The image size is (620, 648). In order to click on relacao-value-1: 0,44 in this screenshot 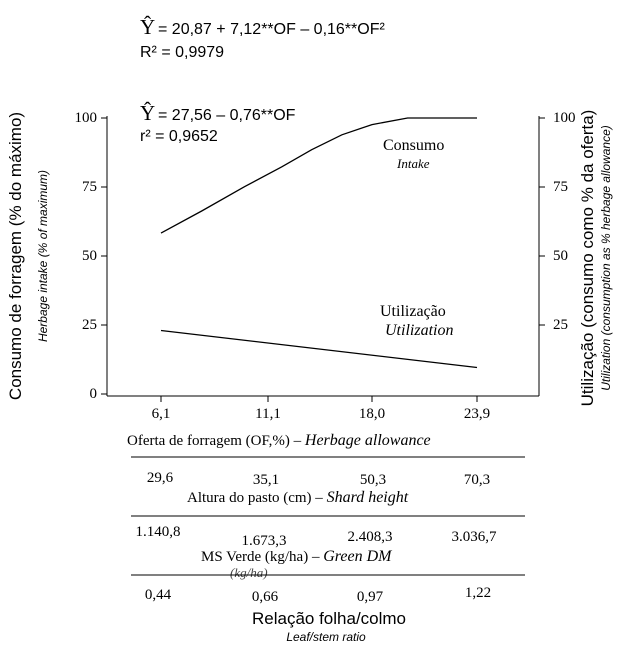, I will do `click(158, 595)`.